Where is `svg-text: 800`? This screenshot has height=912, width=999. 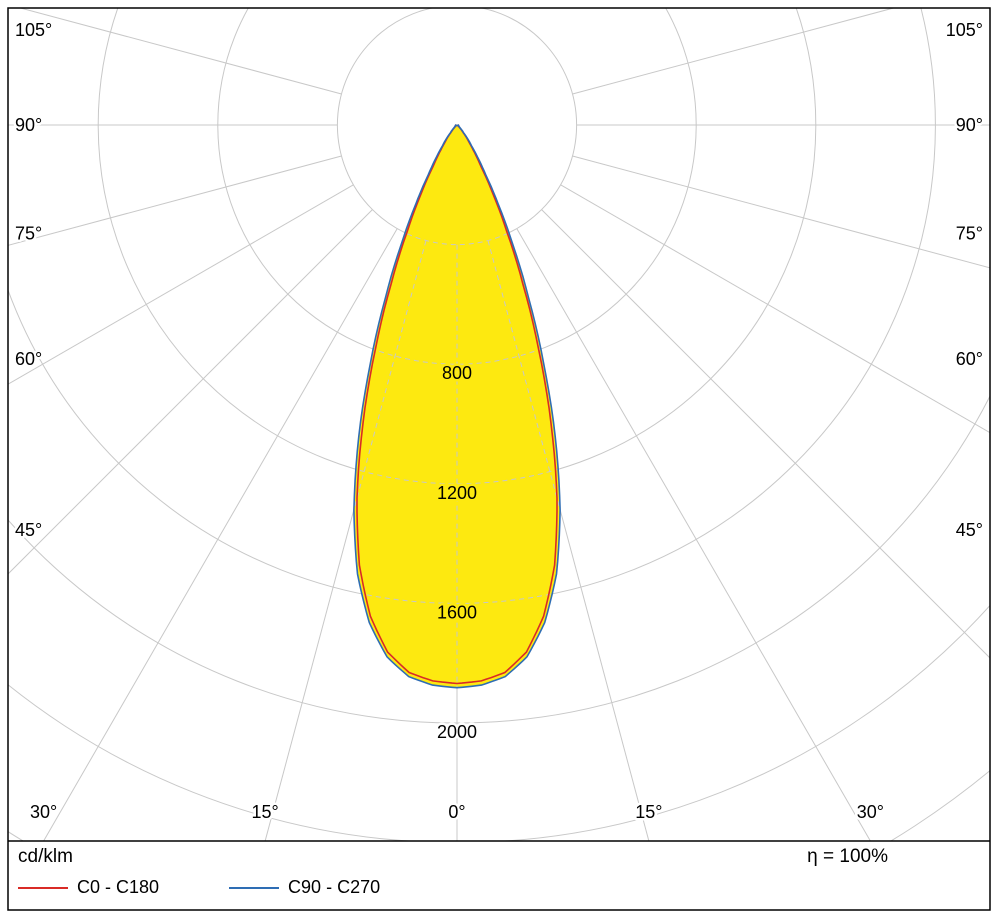
svg-text: 800 is located at coordinates (457, 373).